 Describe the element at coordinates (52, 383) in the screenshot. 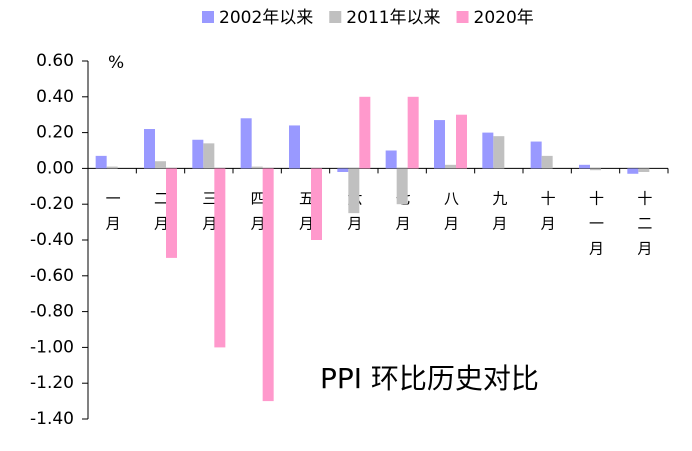

I see `y-tick-label: -1.20` at that location.